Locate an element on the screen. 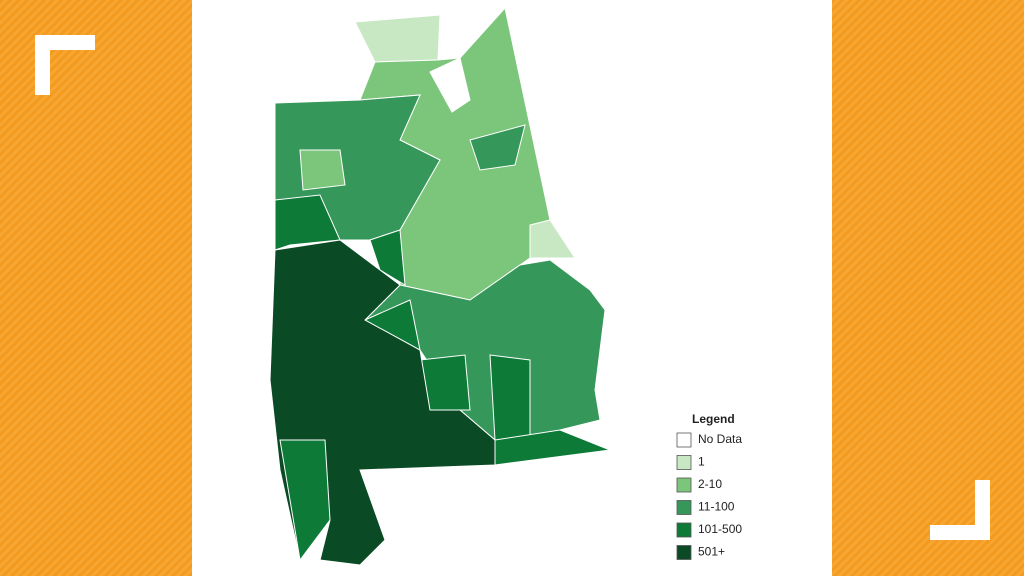 The image size is (1024, 576). legend-label: 1 is located at coordinates (701, 462).